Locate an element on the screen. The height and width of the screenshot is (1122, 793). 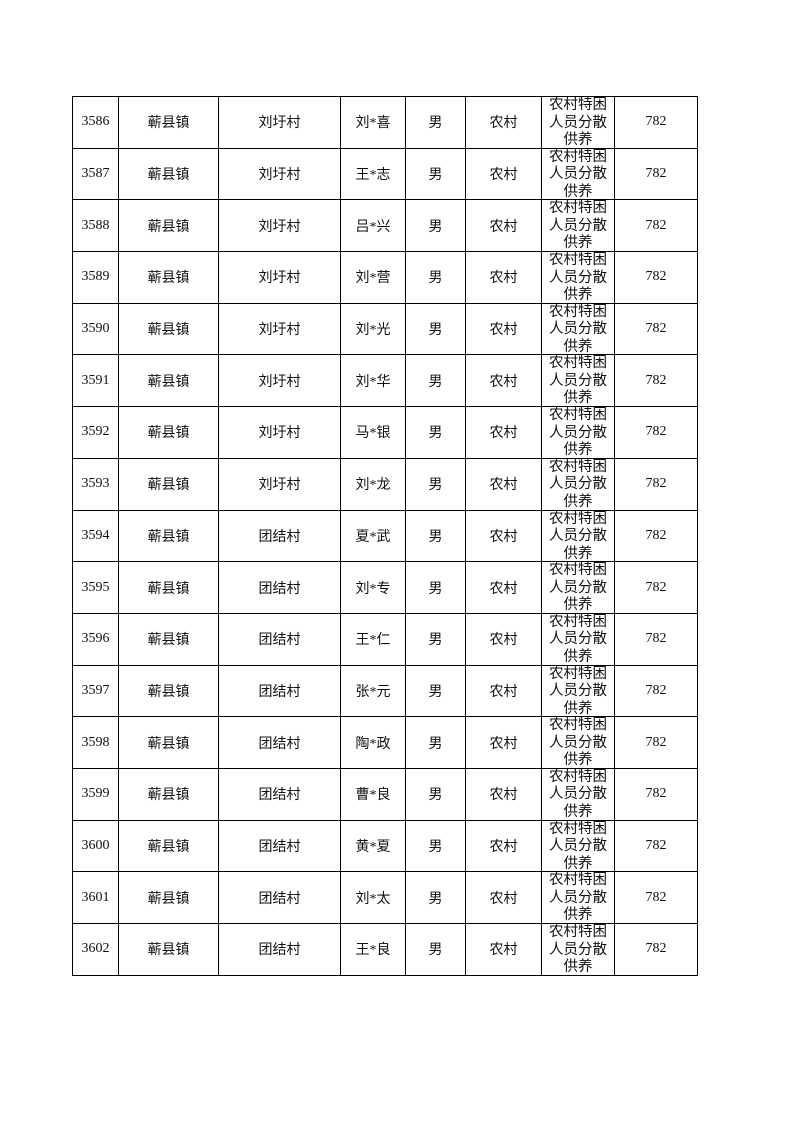
cell-no: 3592 is located at coordinates (95, 432).